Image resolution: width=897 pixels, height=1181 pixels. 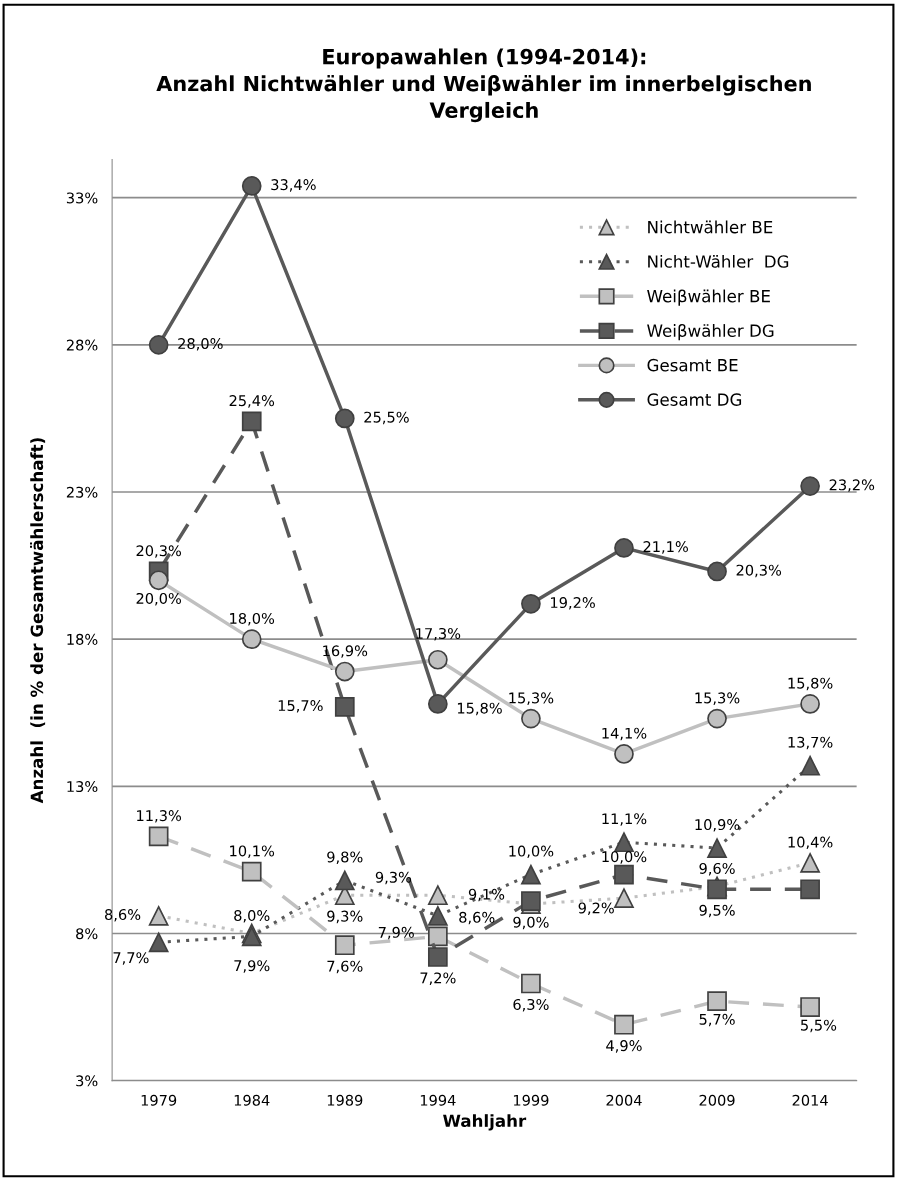 I want to click on y-tick-label: 28%, so click(x=82, y=345).